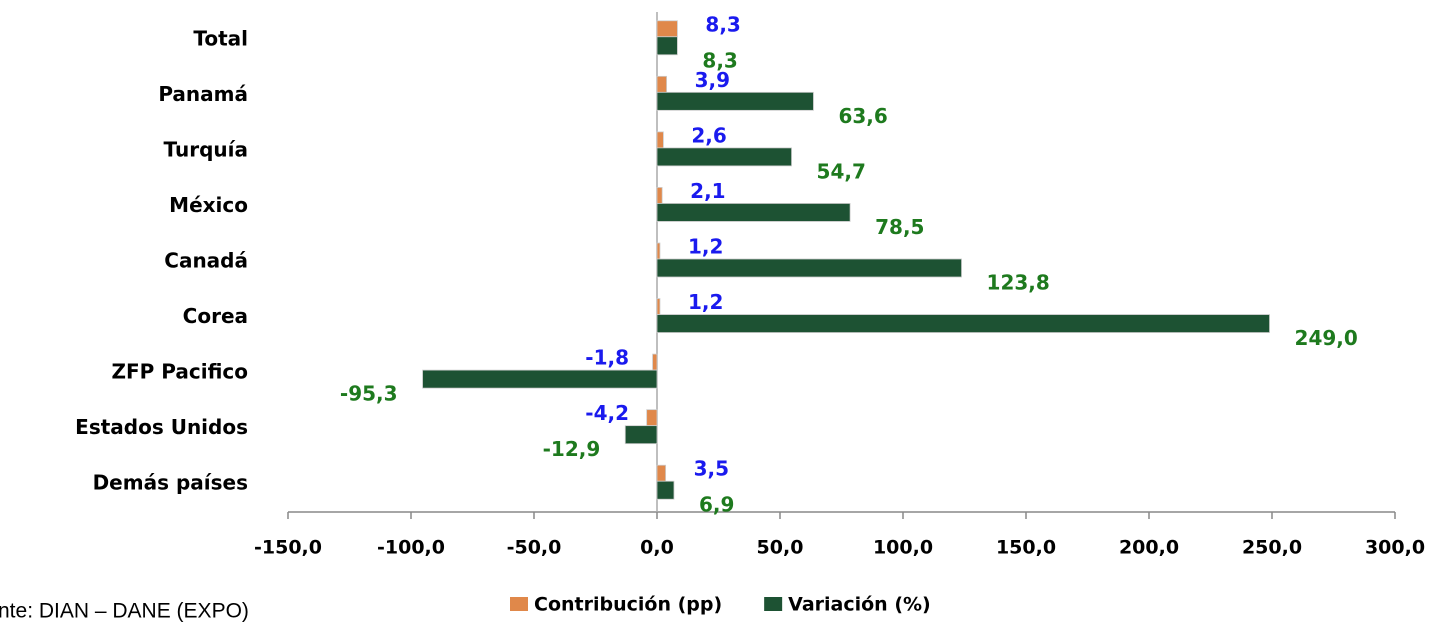  Describe the element at coordinates (170, 483) in the screenshot. I see `y-tick-label: Demás países` at that location.